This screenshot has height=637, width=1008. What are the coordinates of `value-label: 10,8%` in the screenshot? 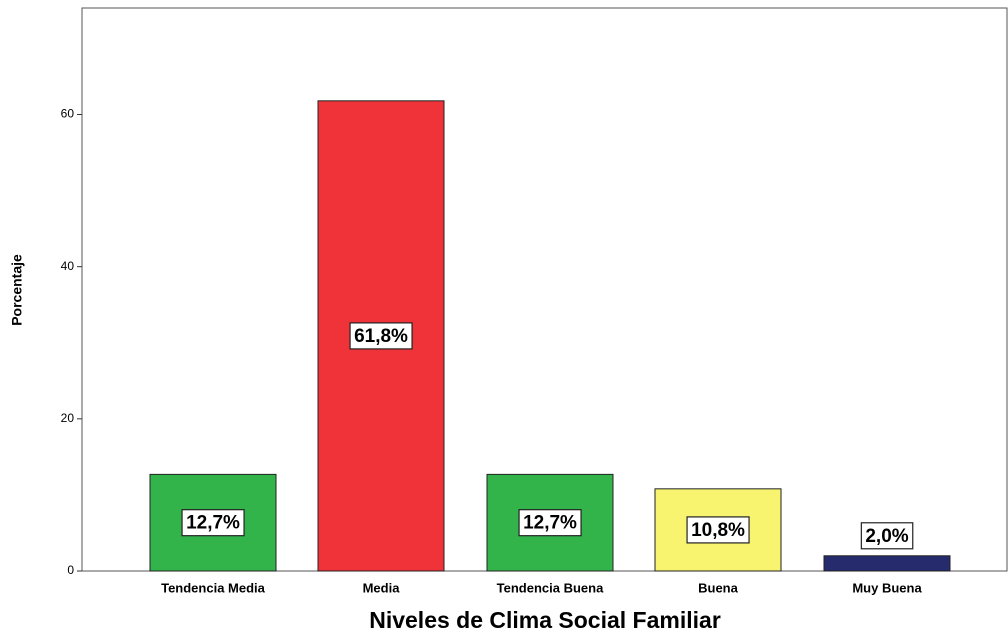 It's located at (718, 530).